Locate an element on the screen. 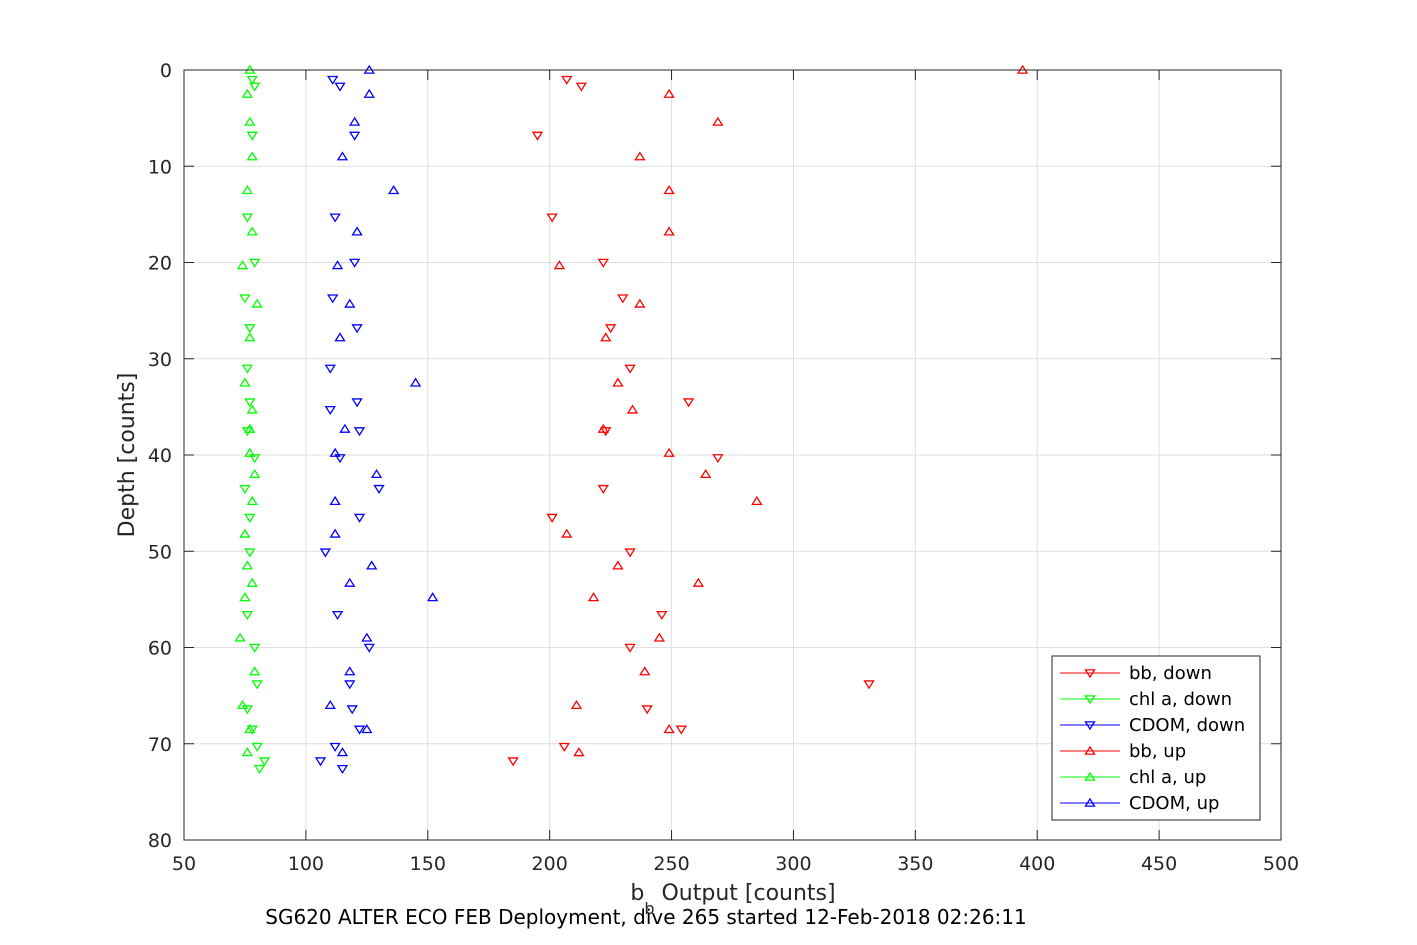 This screenshot has height=945, width=1417. x-tick-label: 200 is located at coordinates (550, 864).